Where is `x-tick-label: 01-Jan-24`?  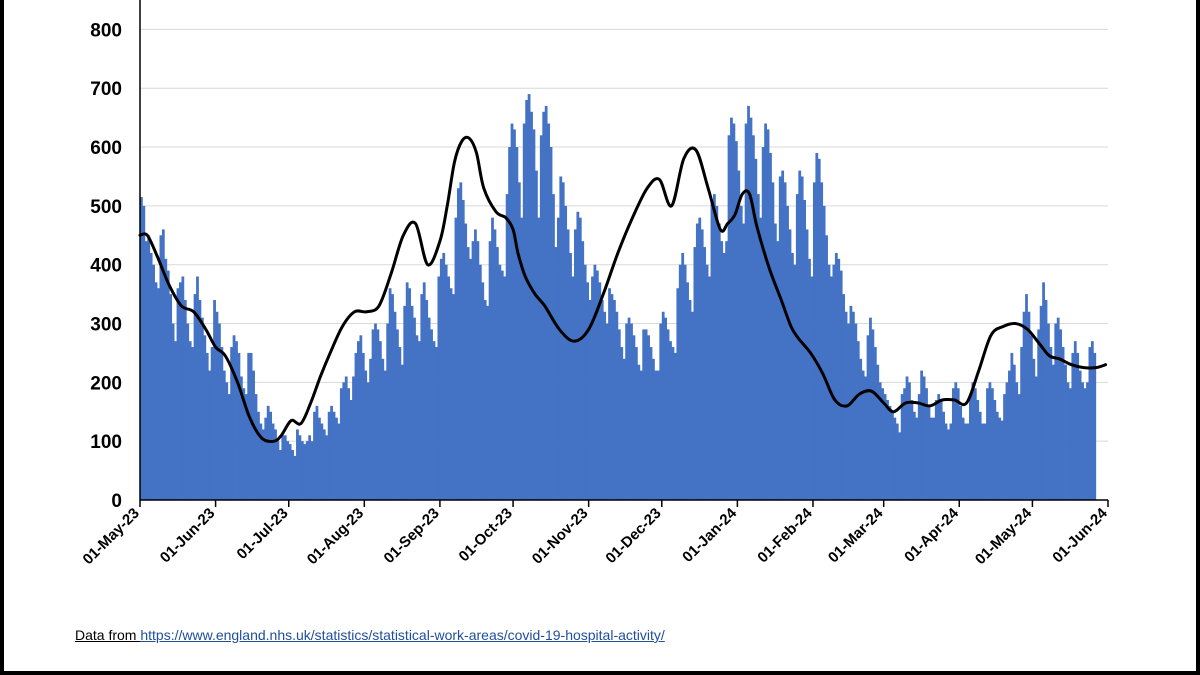 x-tick-label: 01-Jan-24 is located at coordinates (709, 534).